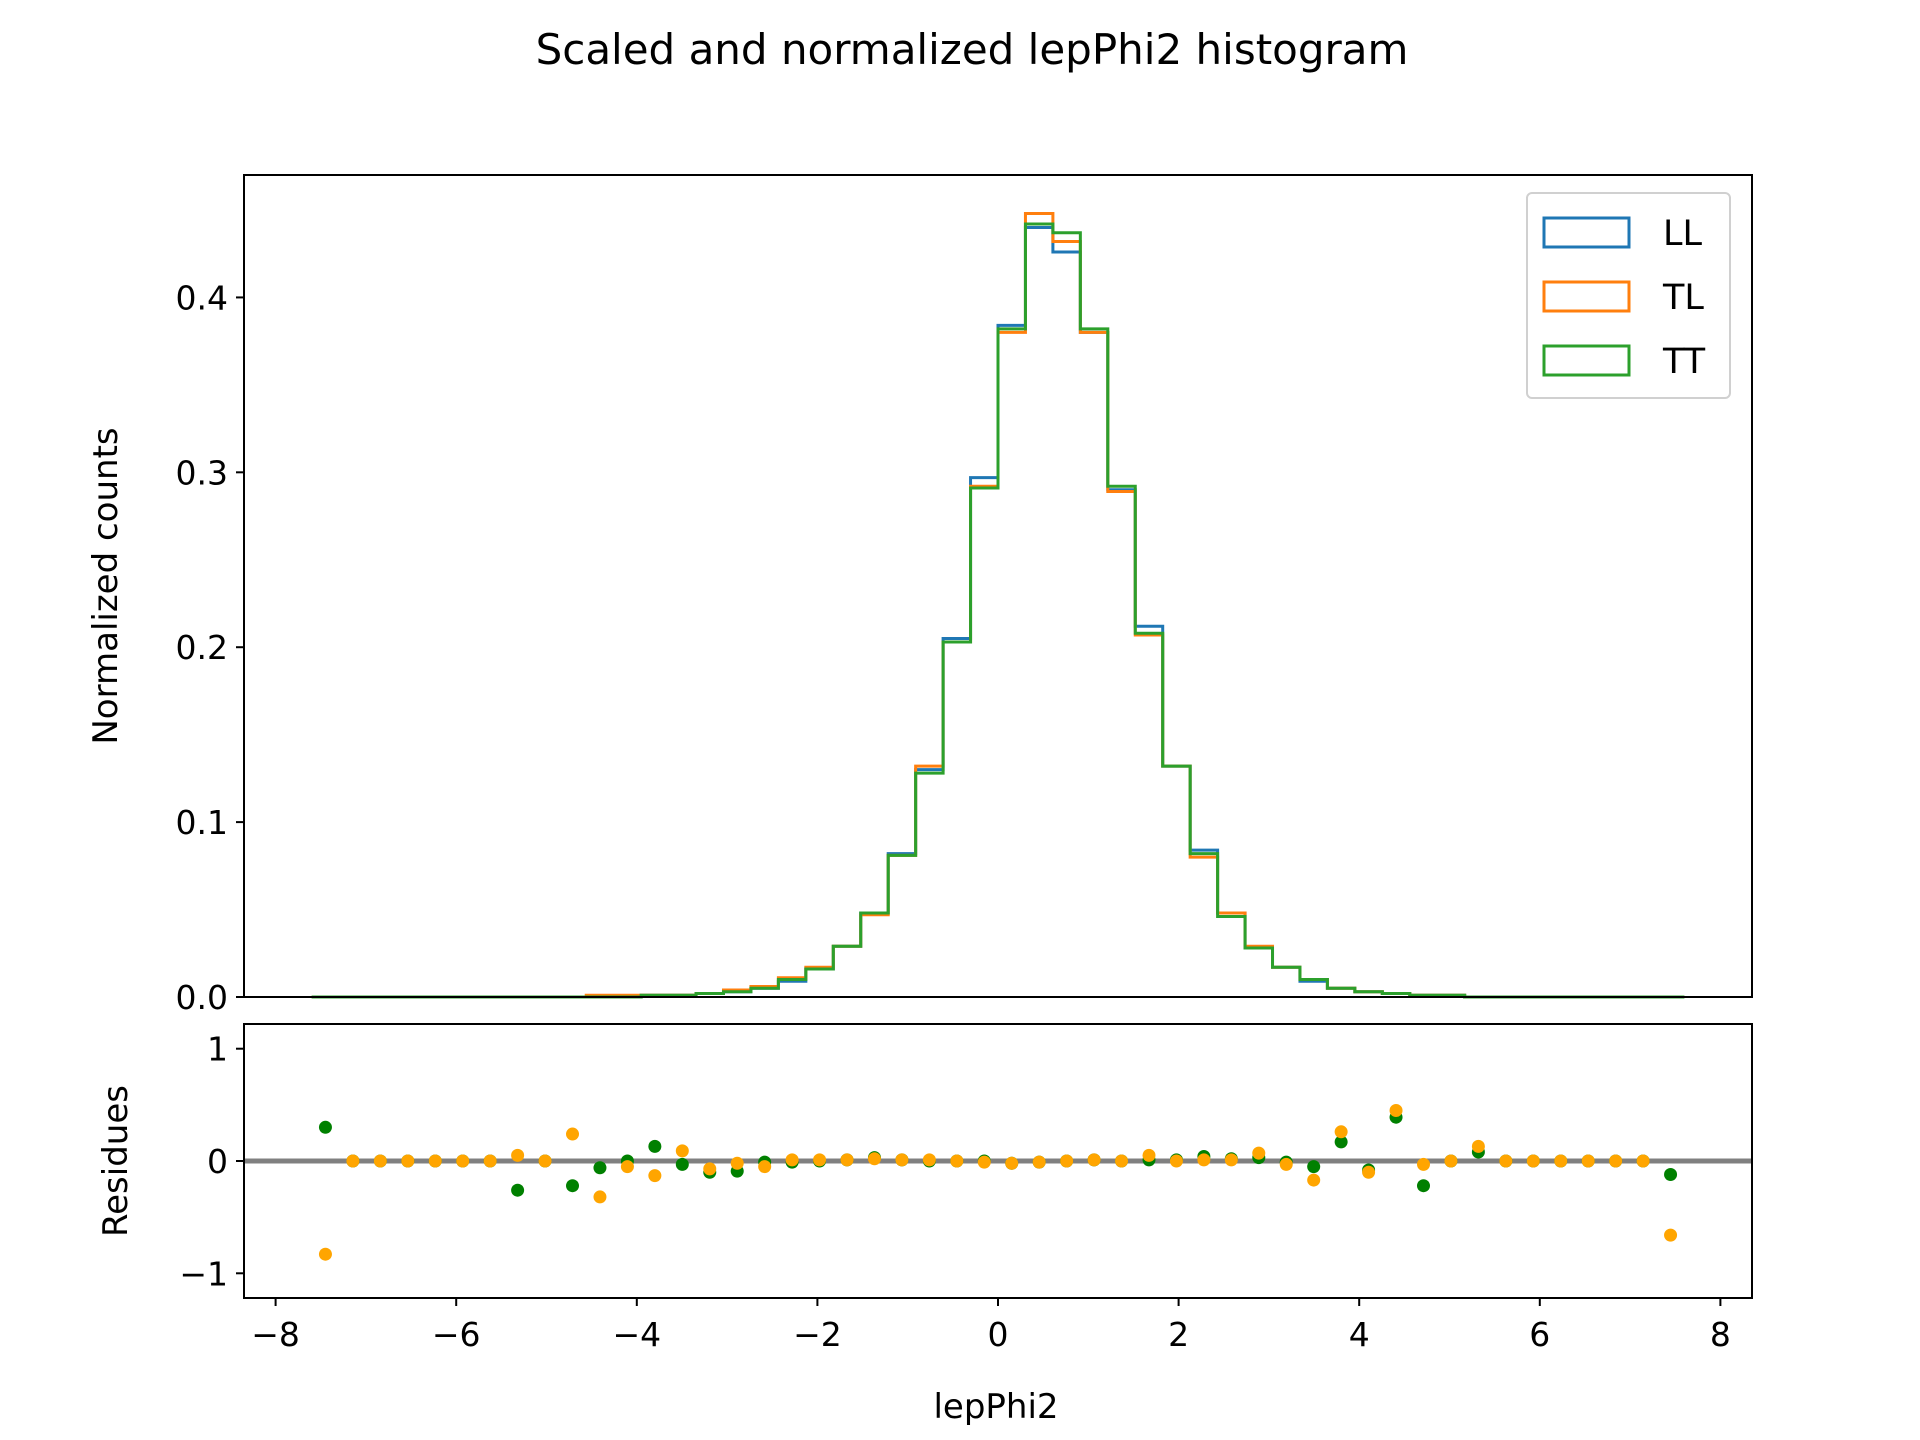  What do you see at coordinates (217, 1049) in the screenshot?
I see `residues-y-tick-label: 1` at bounding box center [217, 1049].